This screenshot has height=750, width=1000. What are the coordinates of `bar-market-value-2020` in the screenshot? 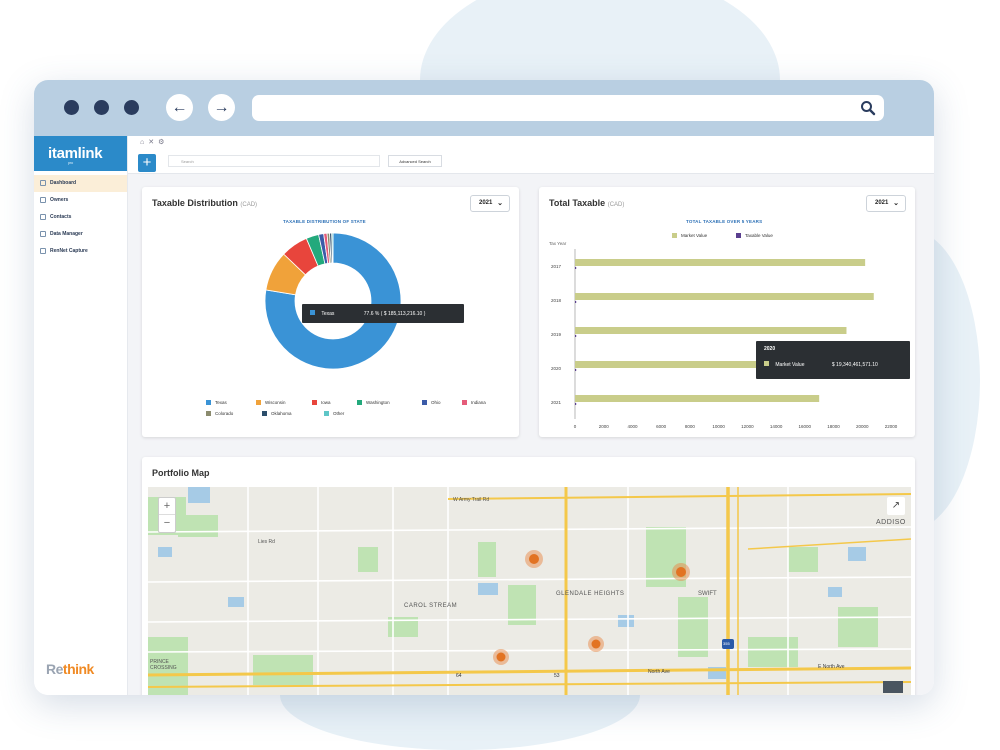 It's located at (714, 364).